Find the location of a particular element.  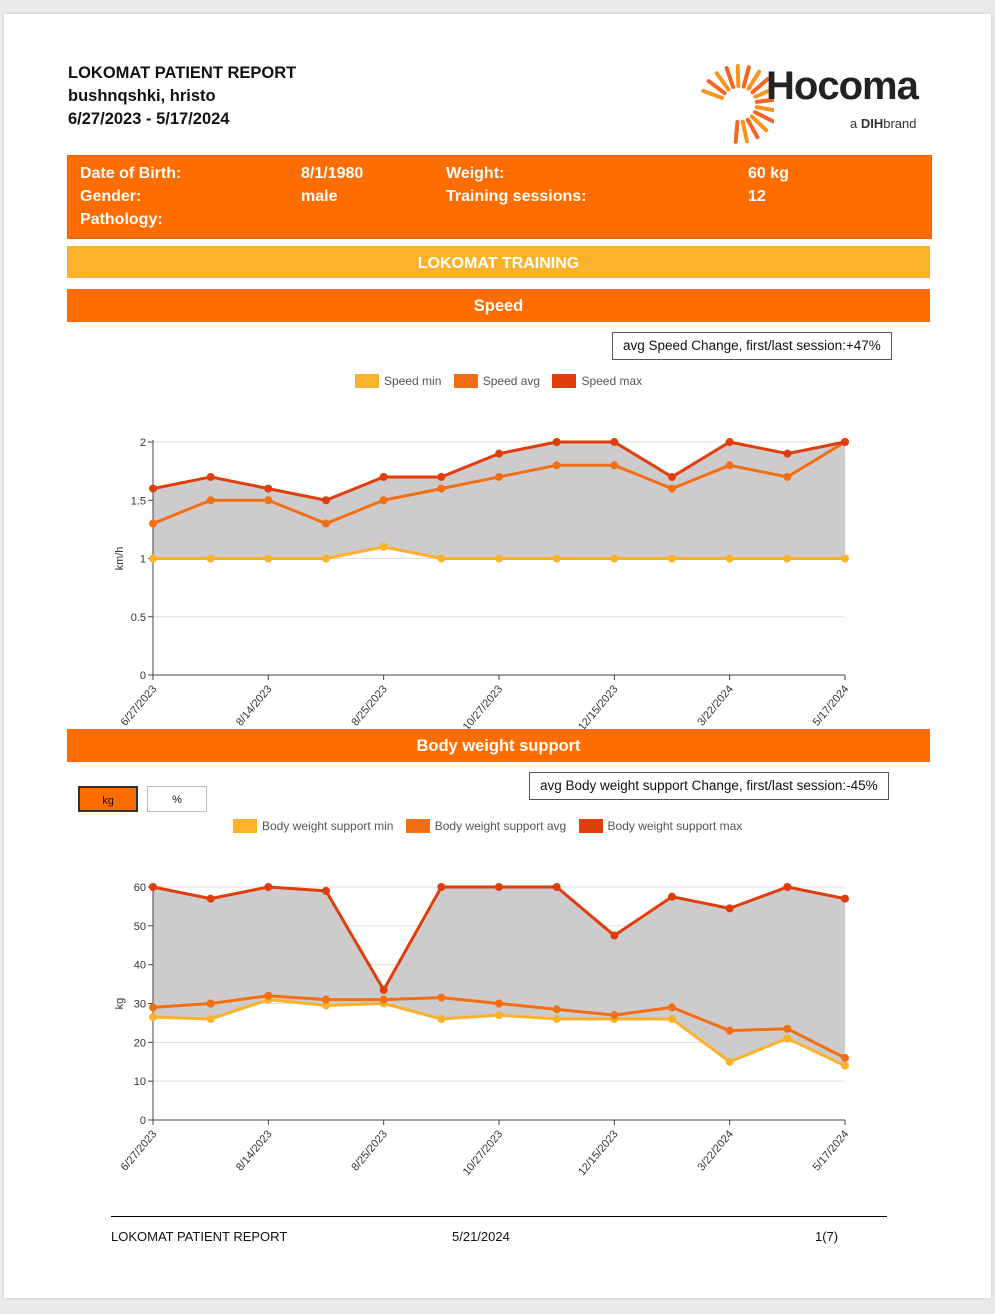

speed-legend: Speed min Speed avg Speed max is located at coordinates (503, 381).